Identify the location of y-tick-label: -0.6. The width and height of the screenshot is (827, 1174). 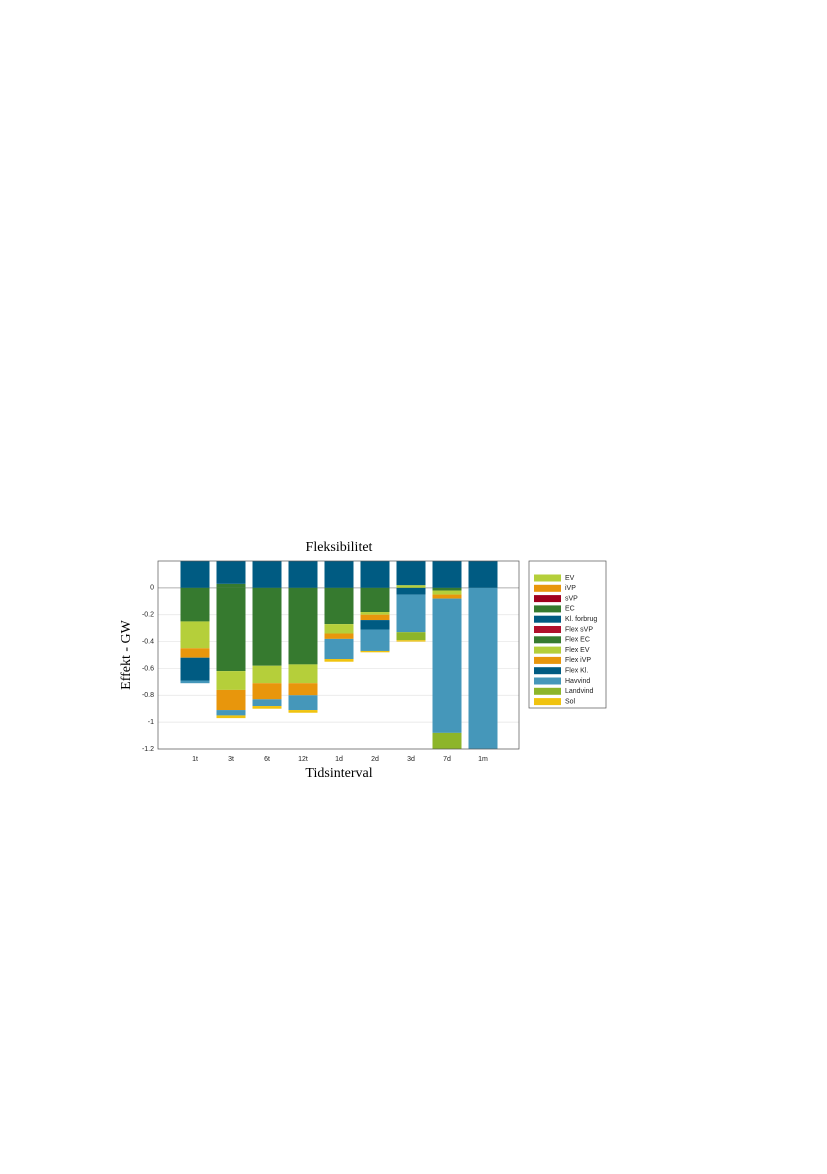
(148, 668).